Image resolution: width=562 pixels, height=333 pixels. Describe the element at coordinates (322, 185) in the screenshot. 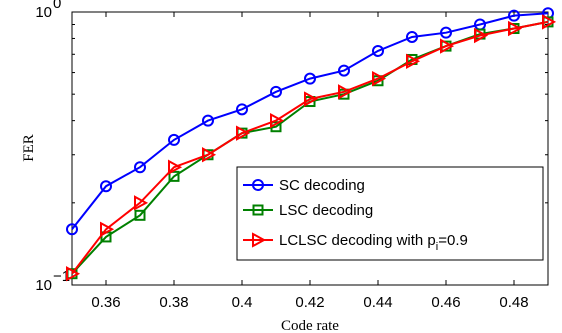

I see `legend-label: SC decoding` at that location.